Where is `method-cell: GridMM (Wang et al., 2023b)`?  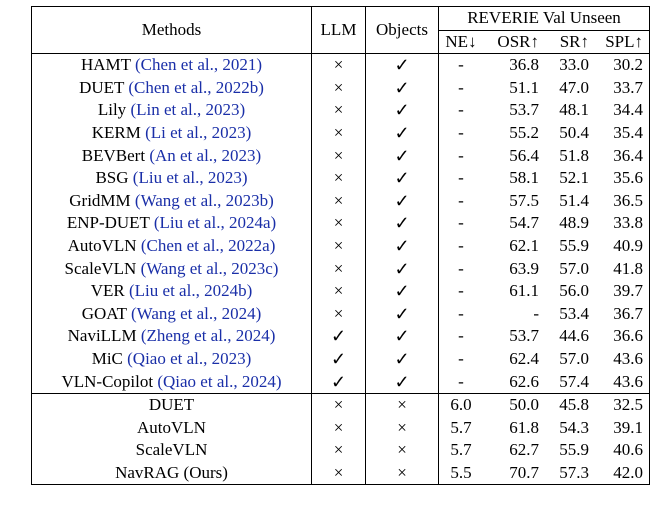 method-cell: GridMM (Wang et al., 2023b) is located at coordinates (171, 201).